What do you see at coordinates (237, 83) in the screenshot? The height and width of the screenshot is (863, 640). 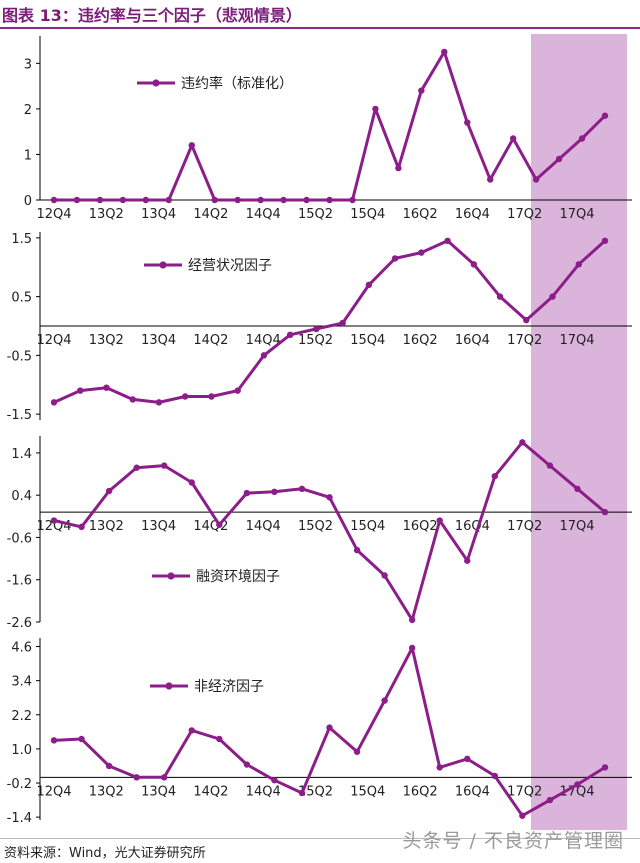 I see `legend-label: 违约率（标准化）` at bounding box center [237, 83].